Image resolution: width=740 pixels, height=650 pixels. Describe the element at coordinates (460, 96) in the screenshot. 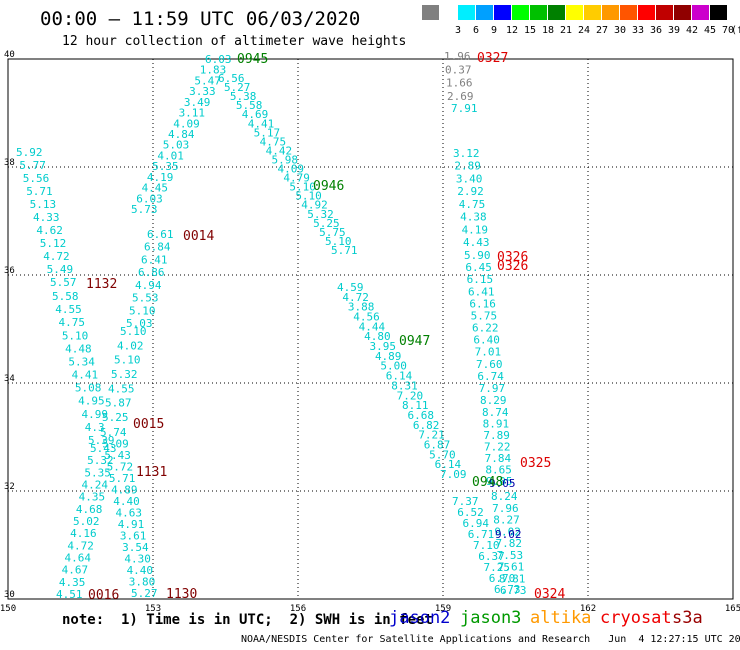

I see `wave-height-label: 2.69` at that location.